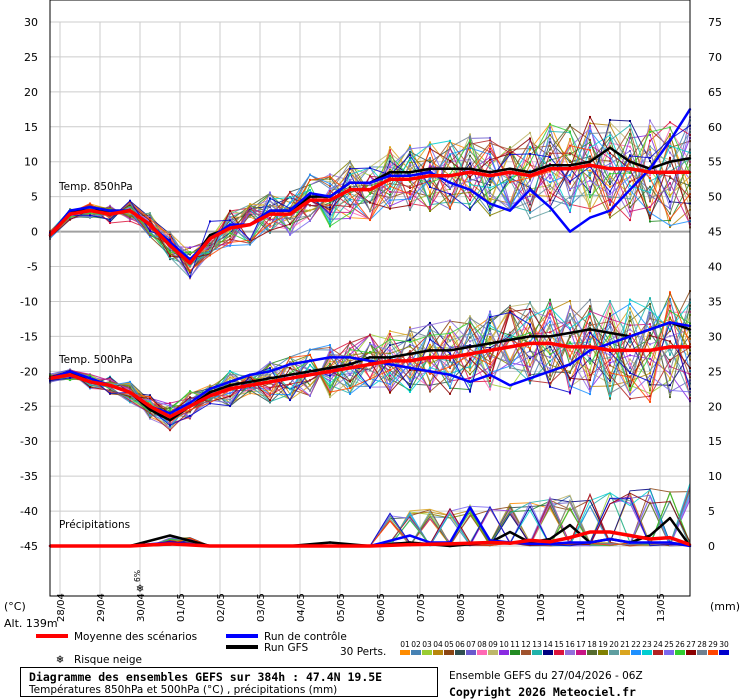  Describe the element at coordinates (715, 232) in the screenshot. I see `right-tick-label: 45` at that location.